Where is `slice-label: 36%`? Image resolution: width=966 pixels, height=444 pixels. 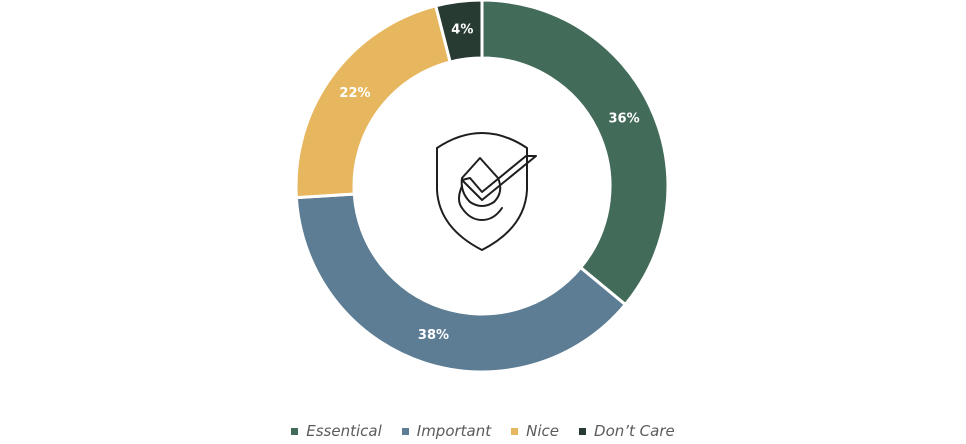 slice-label: 36% is located at coordinates (623, 119).